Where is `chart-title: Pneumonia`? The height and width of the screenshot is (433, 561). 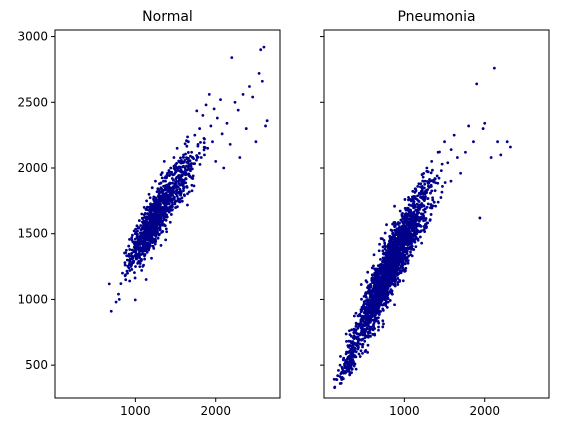
chart-title: Pneumonia is located at coordinates (436, 17).